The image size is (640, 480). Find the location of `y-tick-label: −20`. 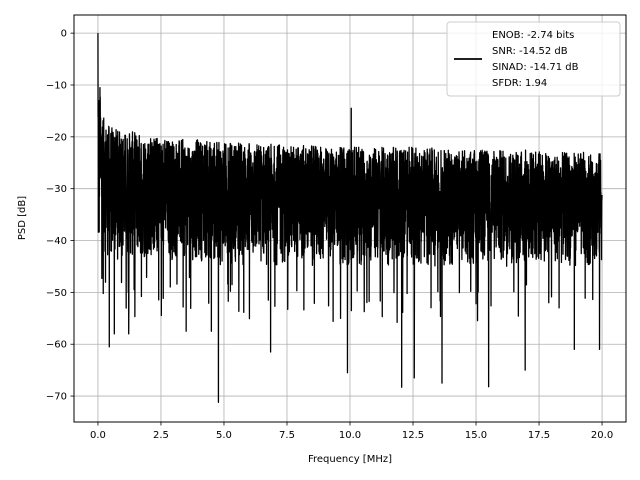

y-tick-label: −20 is located at coordinates (56, 137).